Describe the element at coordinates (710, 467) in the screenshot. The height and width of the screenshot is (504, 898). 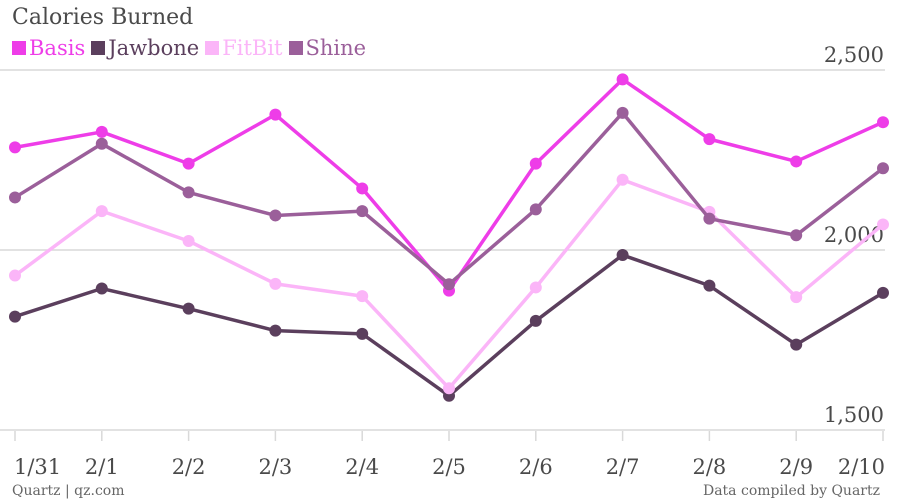
I see `x-tick-label: 2/8` at that location.